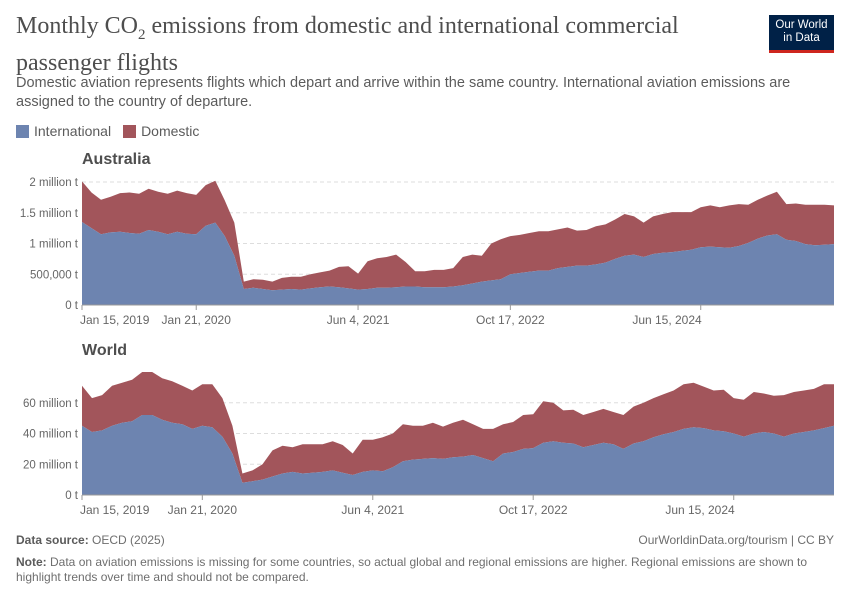 The height and width of the screenshot is (600, 850). I want to click on legend-swatch-domestic, so click(130, 131).